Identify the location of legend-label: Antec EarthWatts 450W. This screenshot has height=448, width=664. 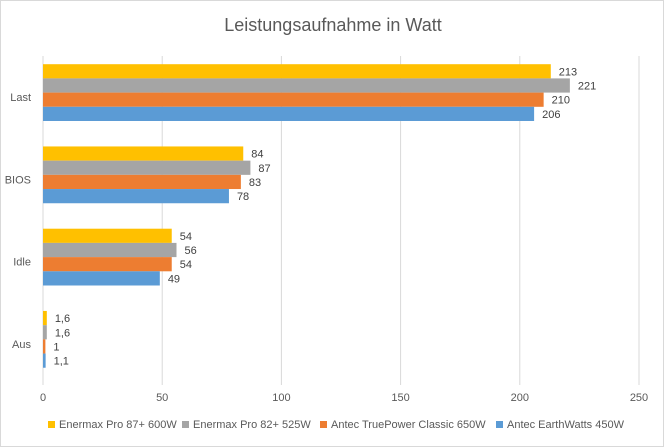
(566, 425).